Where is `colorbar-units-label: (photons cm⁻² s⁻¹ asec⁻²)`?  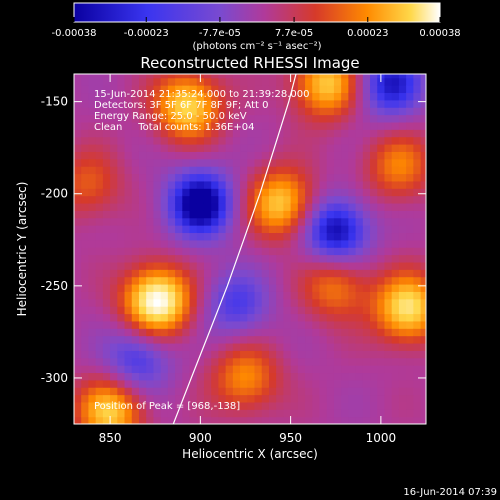 colorbar-units-label: (photons cm⁻² s⁻¹ asec⁻²) is located at coordinates (256, 46).